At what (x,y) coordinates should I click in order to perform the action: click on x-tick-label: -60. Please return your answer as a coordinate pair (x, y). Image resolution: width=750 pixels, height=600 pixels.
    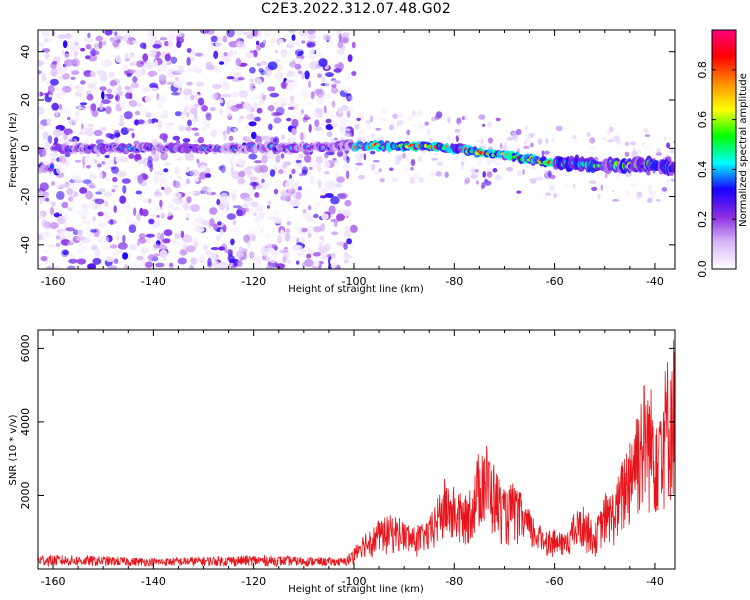
    Looking at the image, I should click on (555, 581).